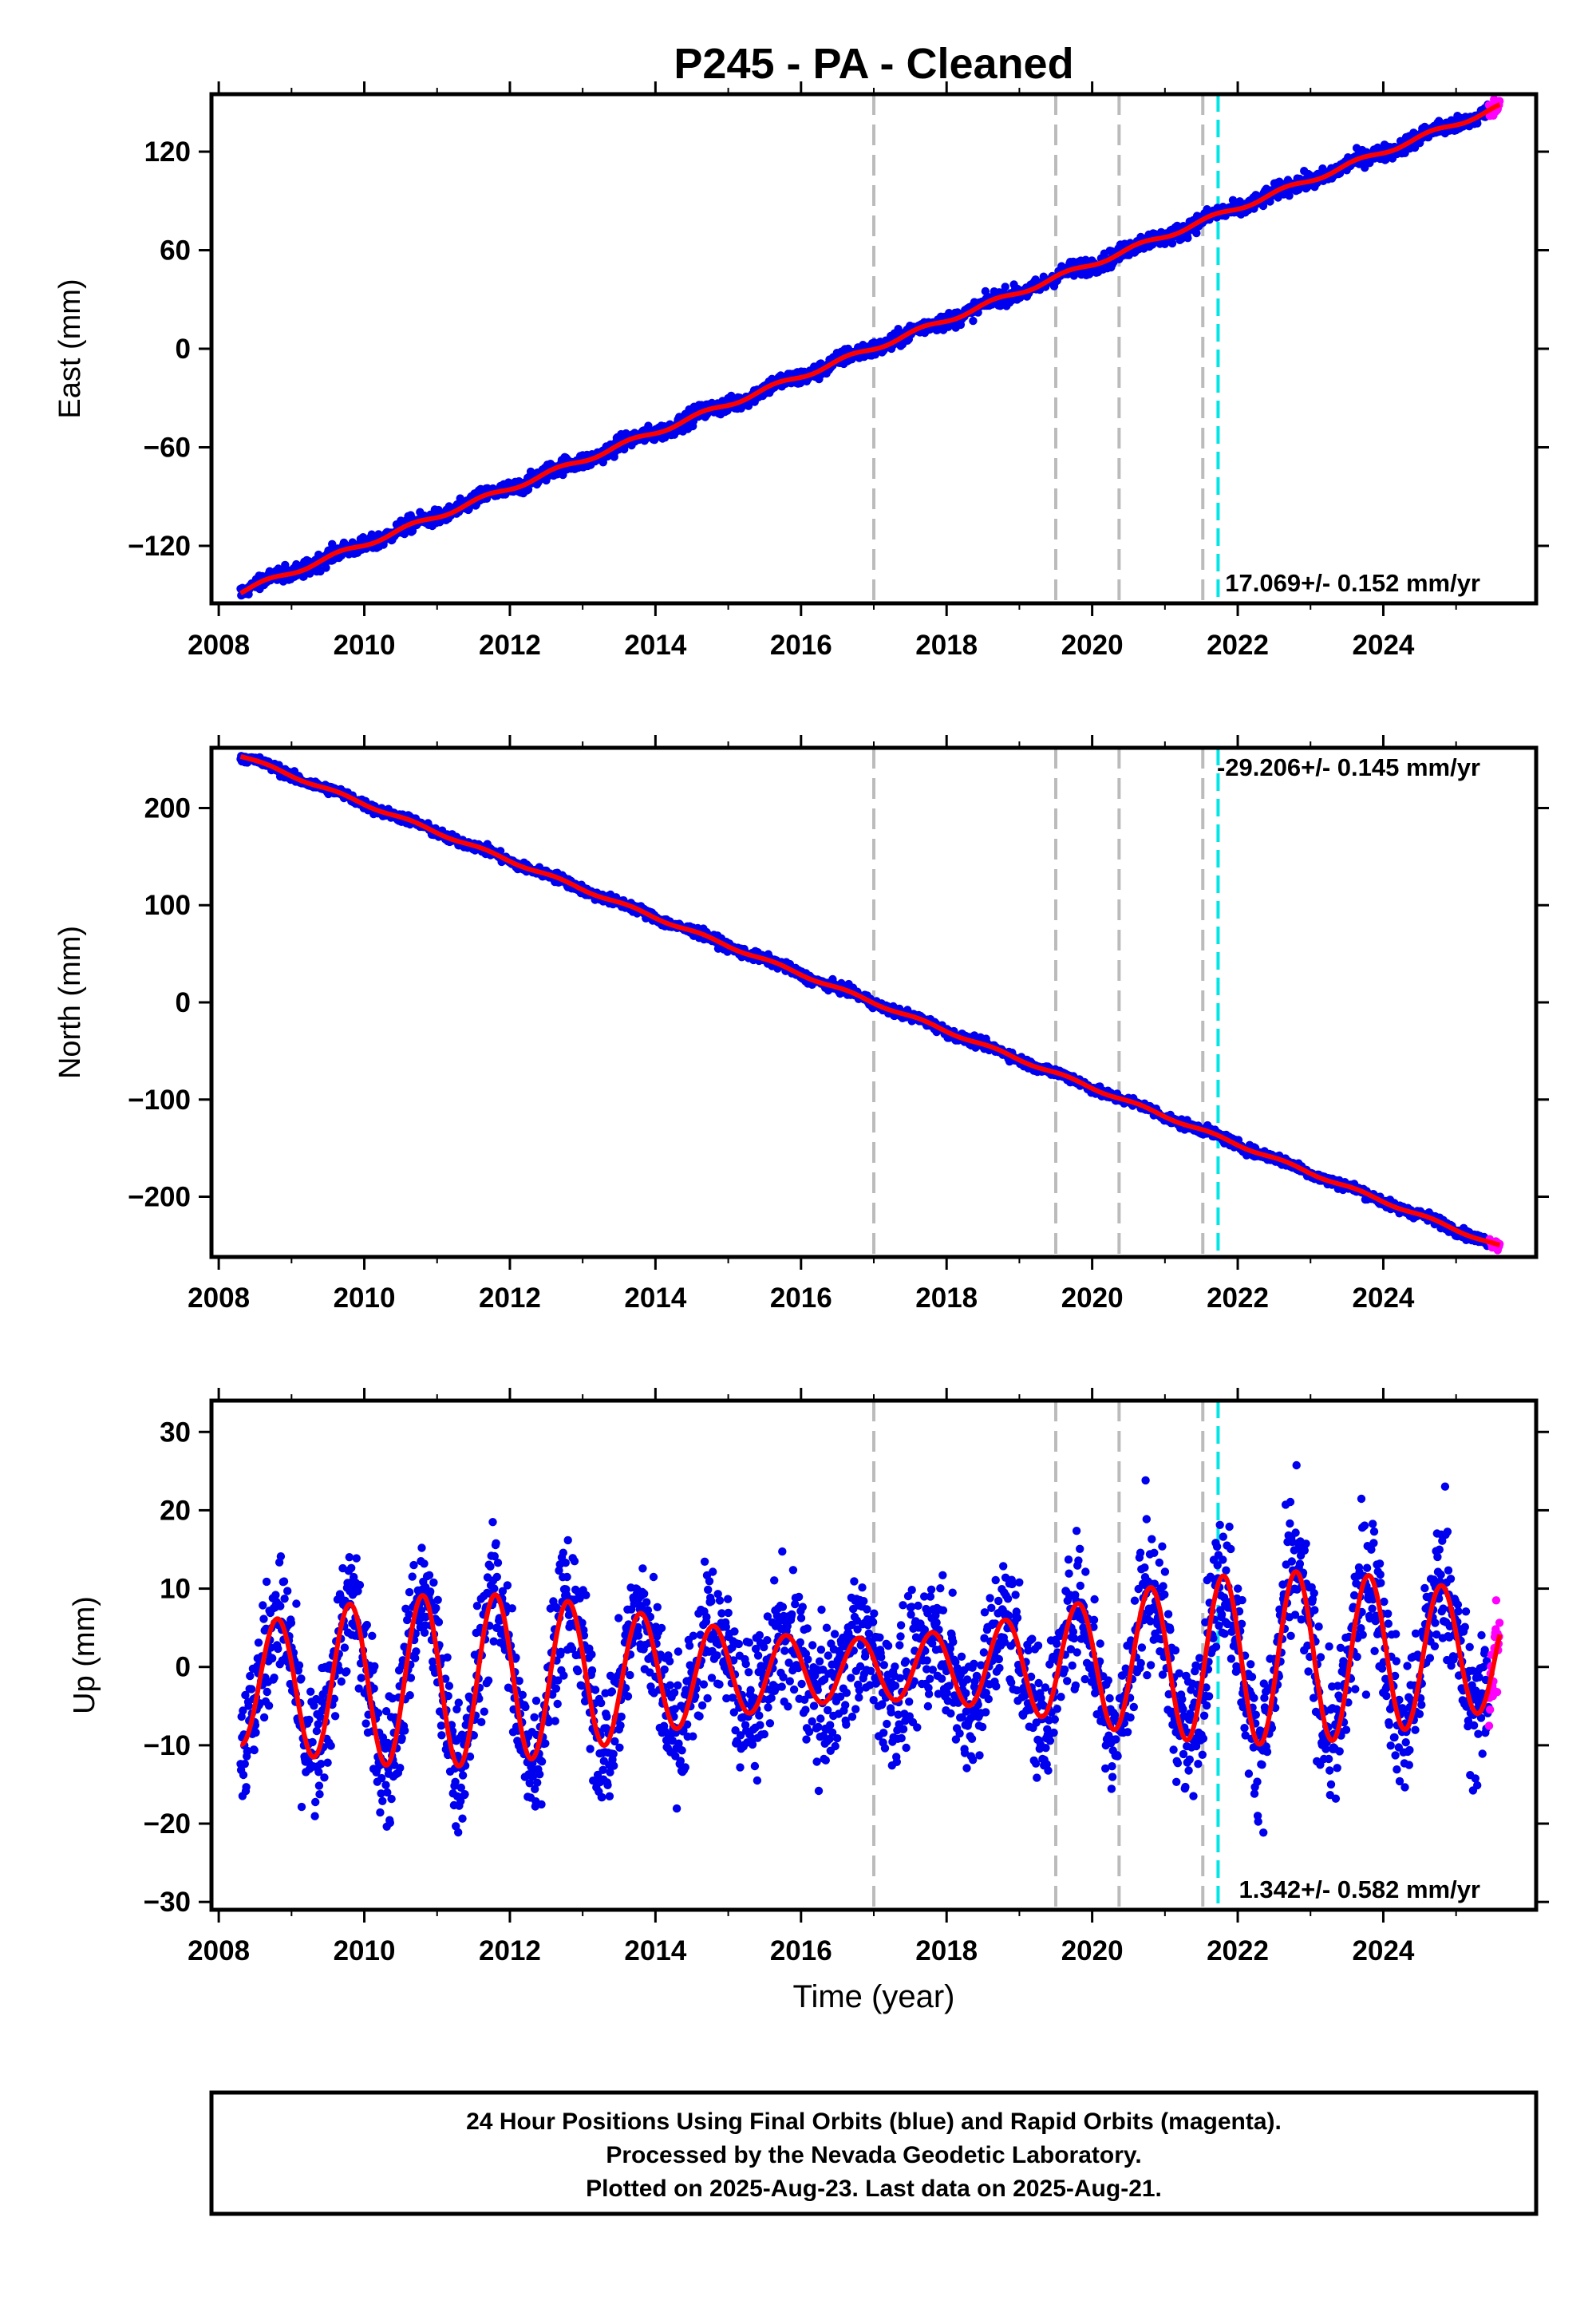 This screenshot has height=2316, width=1596. I want to click on x-tick-label: 2018, so click(946, 1298).